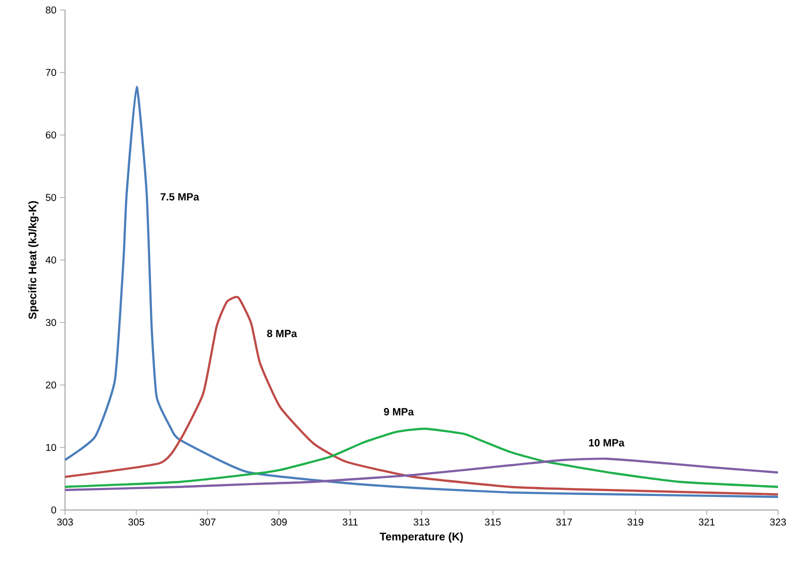 The image size is (792, 571). I want to click on x-axis-title: Temperature (K), so click(421, 537).